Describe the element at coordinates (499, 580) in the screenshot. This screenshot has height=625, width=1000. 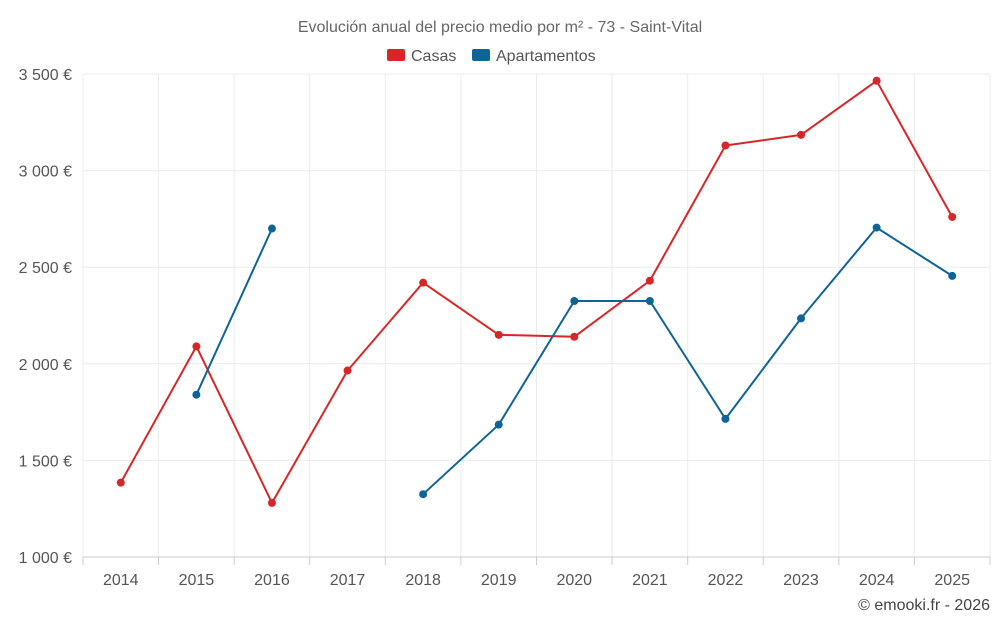
I see `x-tick-label: 2019` at that location.